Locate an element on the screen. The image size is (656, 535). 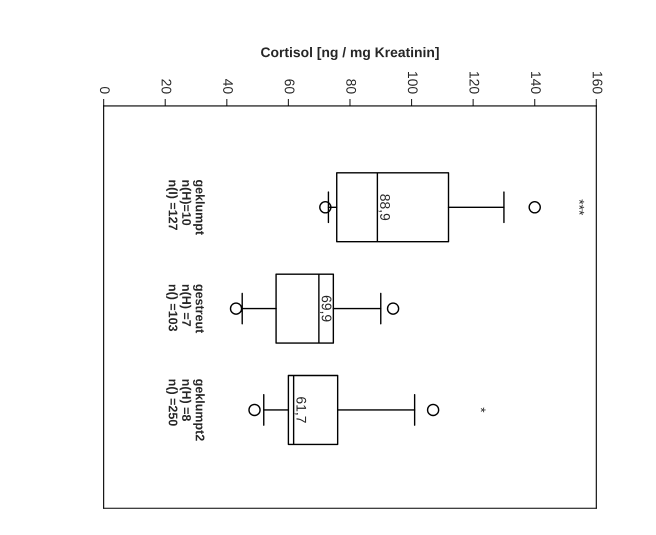
x-tick-label: 20 is located at coordinates (167, 86).